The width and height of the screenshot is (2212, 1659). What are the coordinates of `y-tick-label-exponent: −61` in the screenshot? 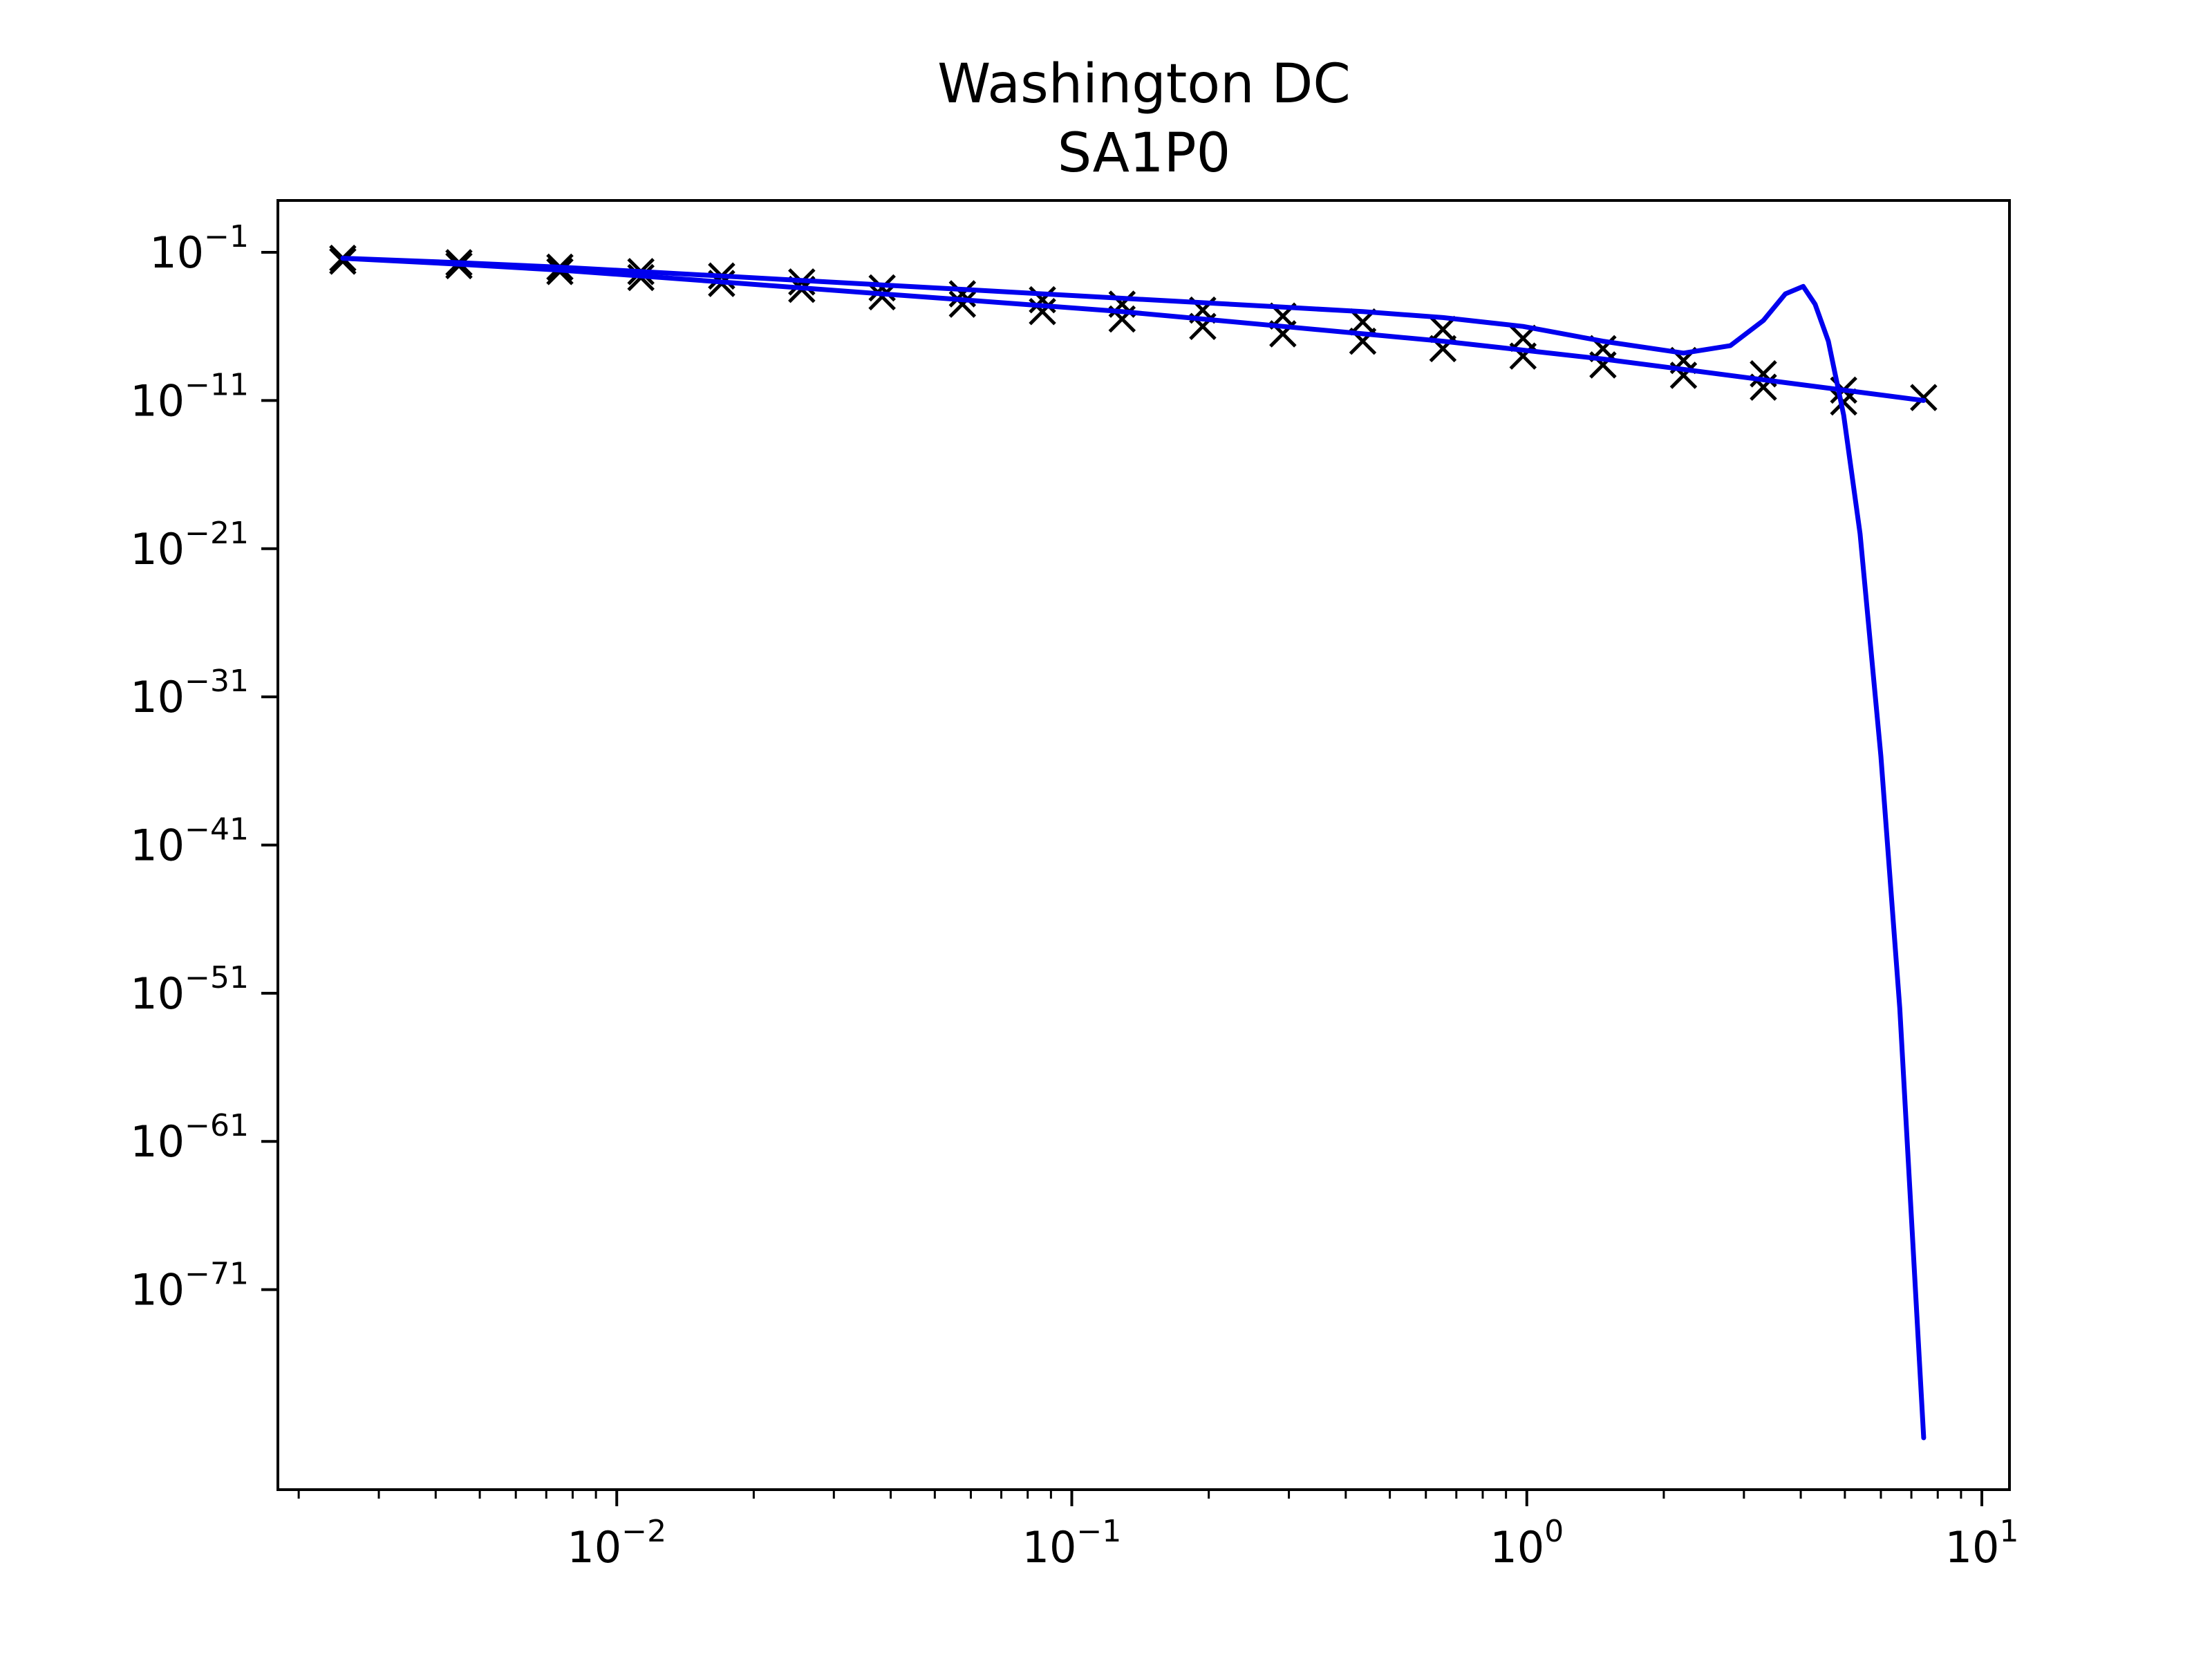 It's located at (217, 1125).